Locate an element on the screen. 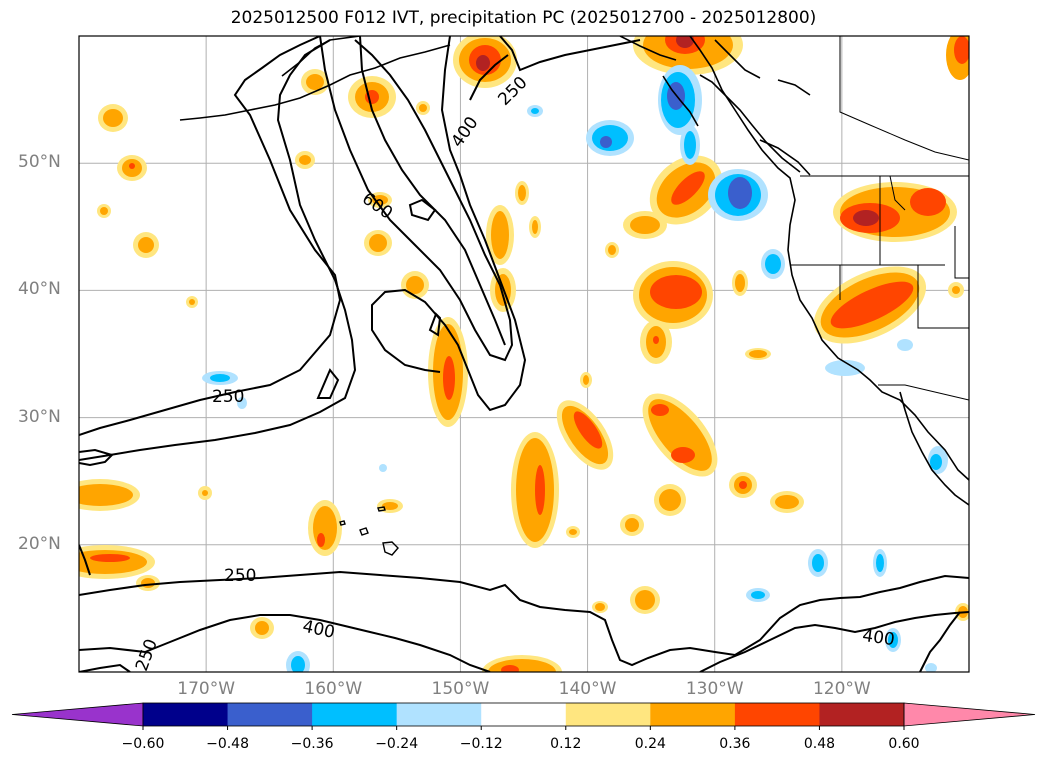 The height and width of the screenshot is (765, 1047). lon-tick-label: 140°W is located at coordinates (587, 689).